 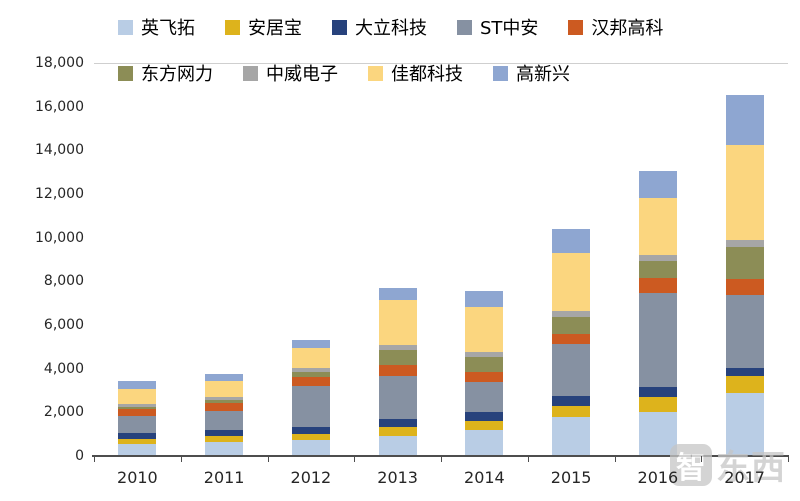 I want to click on y-tick-label: 6,000, so click(x=63, y=325).